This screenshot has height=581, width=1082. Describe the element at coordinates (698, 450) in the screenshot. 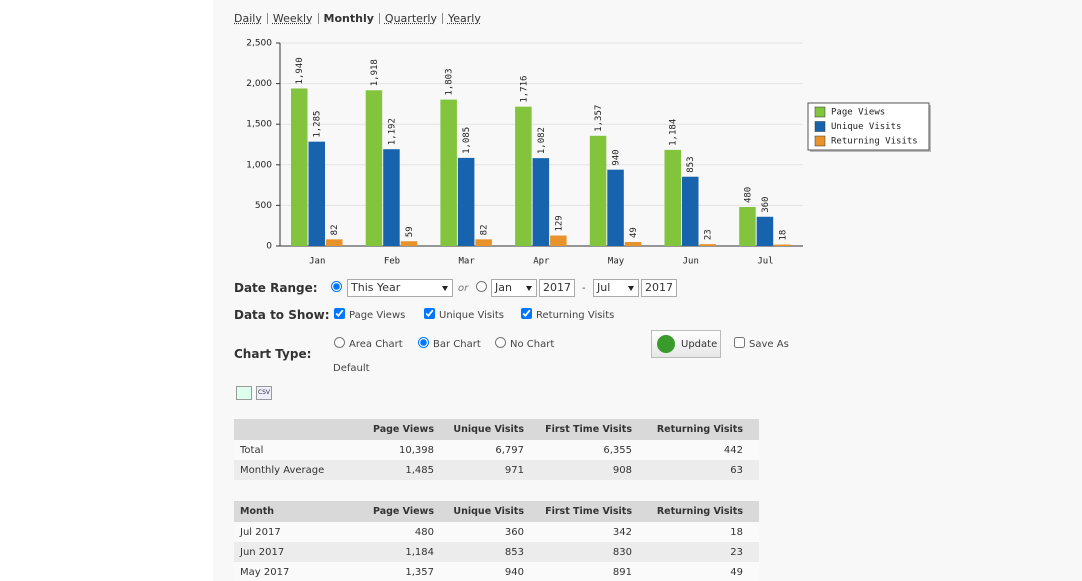

I see `table-cell: 442` at that location.